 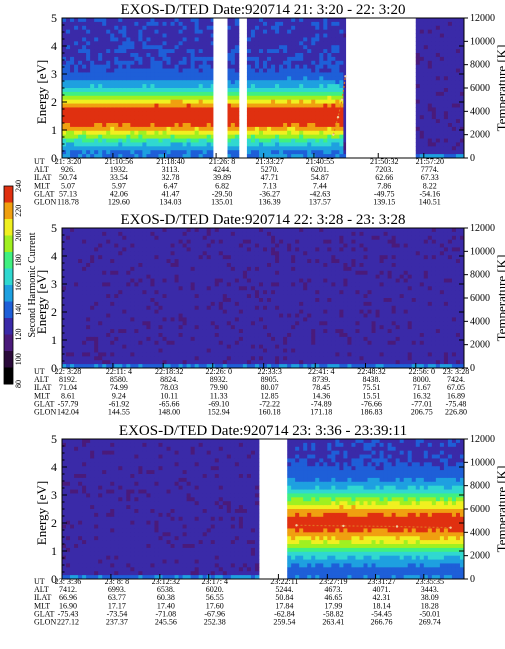 I want to click on orbit-cell: -54.16, so click(x=429, y=193).